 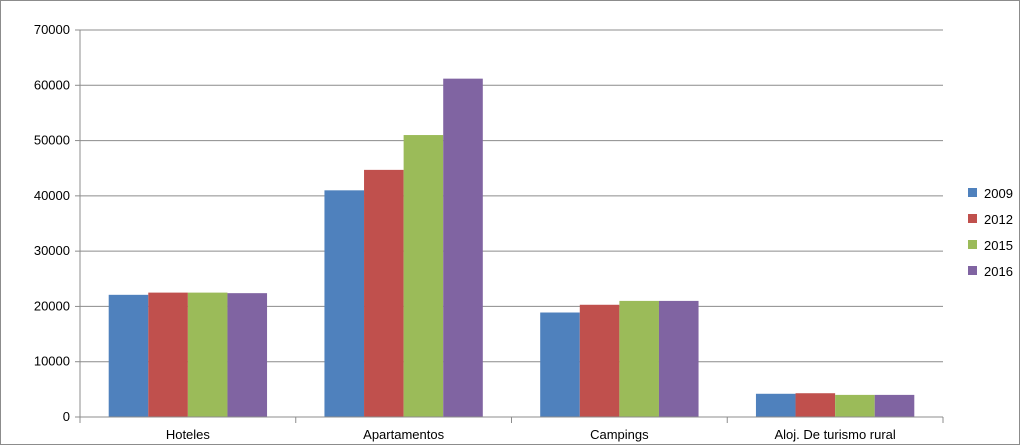 I want to click on legend-label-2016: 2016, so click(x=998, y=271).